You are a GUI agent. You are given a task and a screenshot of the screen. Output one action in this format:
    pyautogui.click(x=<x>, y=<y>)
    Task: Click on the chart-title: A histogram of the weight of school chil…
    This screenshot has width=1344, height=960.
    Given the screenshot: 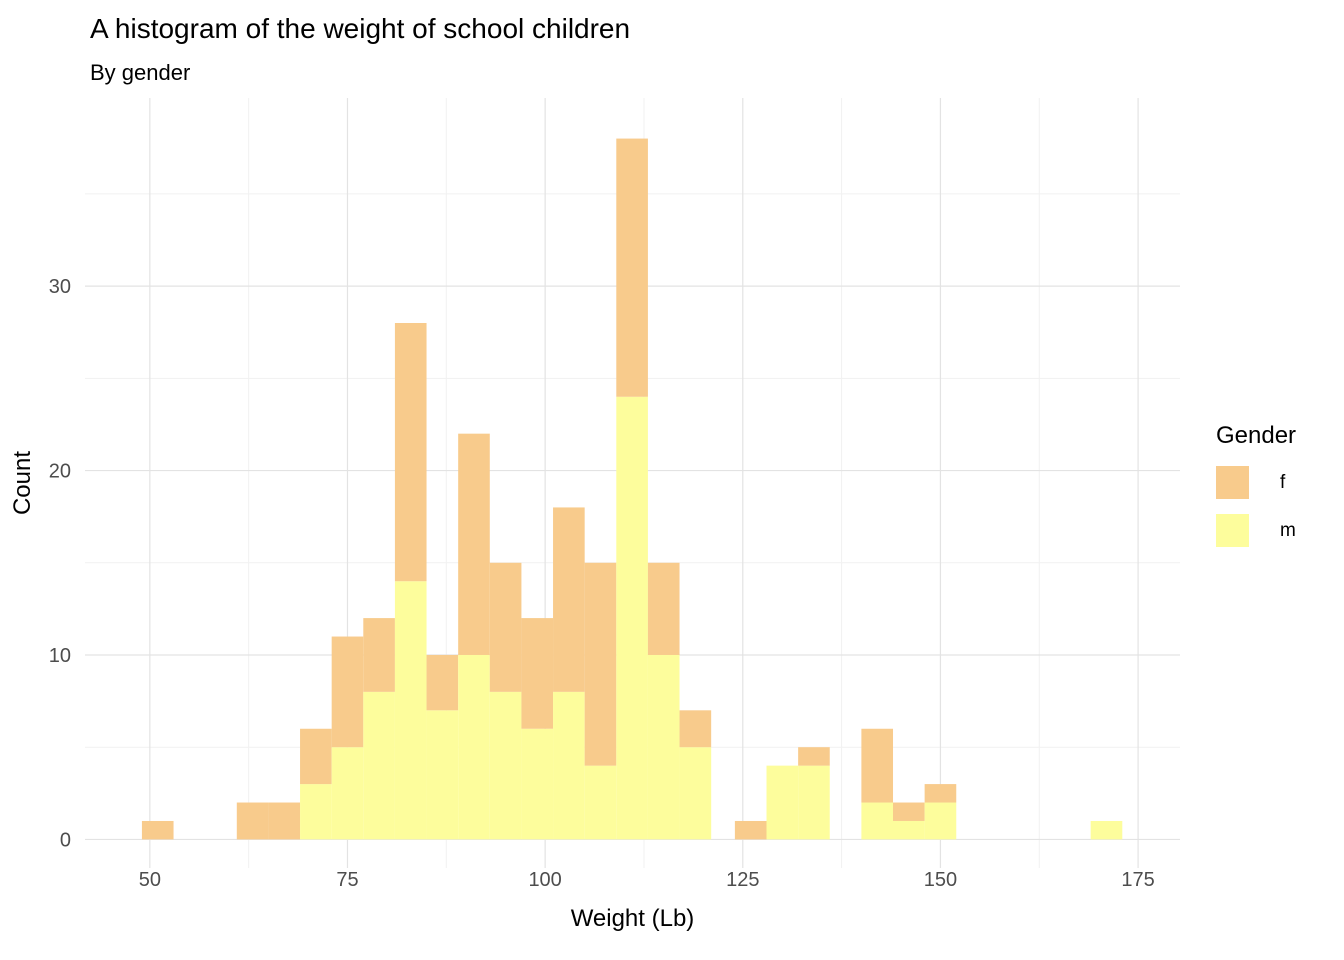 What is the action you would take?
    pyautogui.click(x=360, y=28)
    